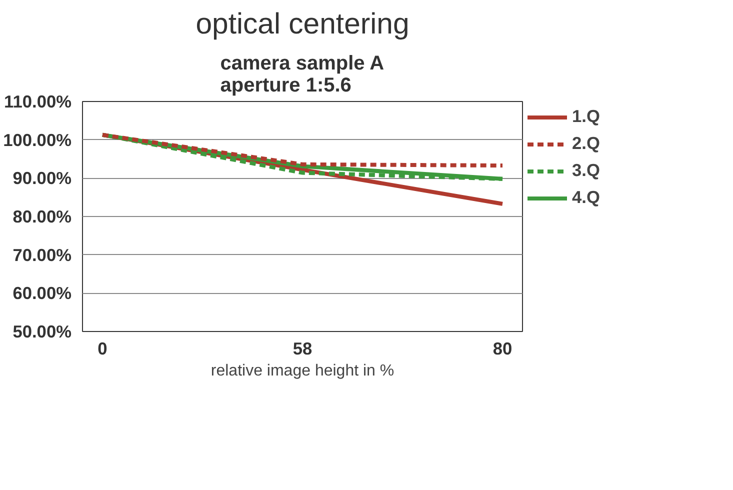 The image size is (733, 490). What do you see at coordinates (42, 293) in the screenshot?
I see `y-tick-label: 60.00%` at bounding box center [42, 293].